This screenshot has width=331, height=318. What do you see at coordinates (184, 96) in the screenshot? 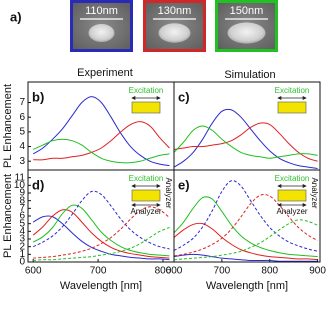
I see `panel-label: c)` at bounding box center [184, 96].